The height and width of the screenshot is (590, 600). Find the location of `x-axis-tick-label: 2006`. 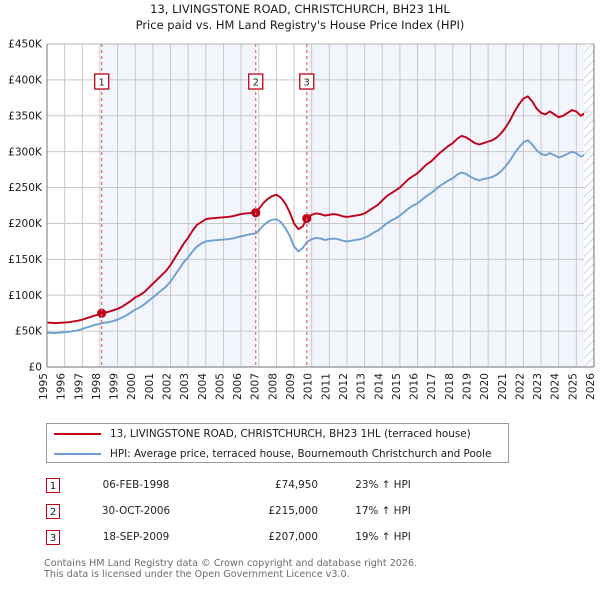

x-axis-tick-label: 2006 is located at coordinates (238, 386).